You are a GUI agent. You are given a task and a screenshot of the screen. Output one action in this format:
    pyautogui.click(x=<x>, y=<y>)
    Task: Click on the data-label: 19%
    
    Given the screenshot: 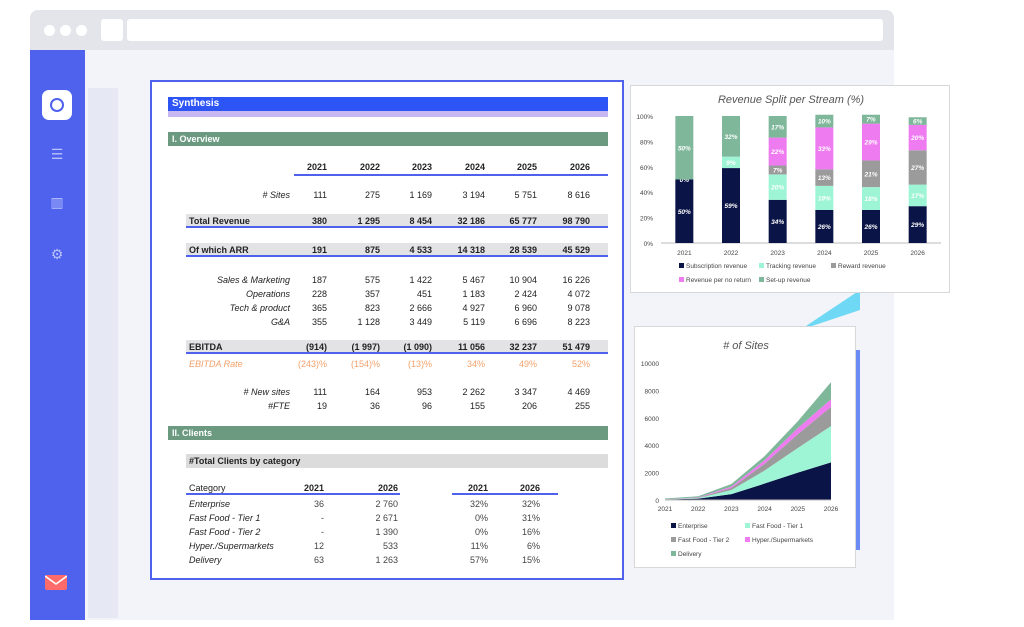 What is the action you would take?
    pyautogui.click(x=824, y=198)
    